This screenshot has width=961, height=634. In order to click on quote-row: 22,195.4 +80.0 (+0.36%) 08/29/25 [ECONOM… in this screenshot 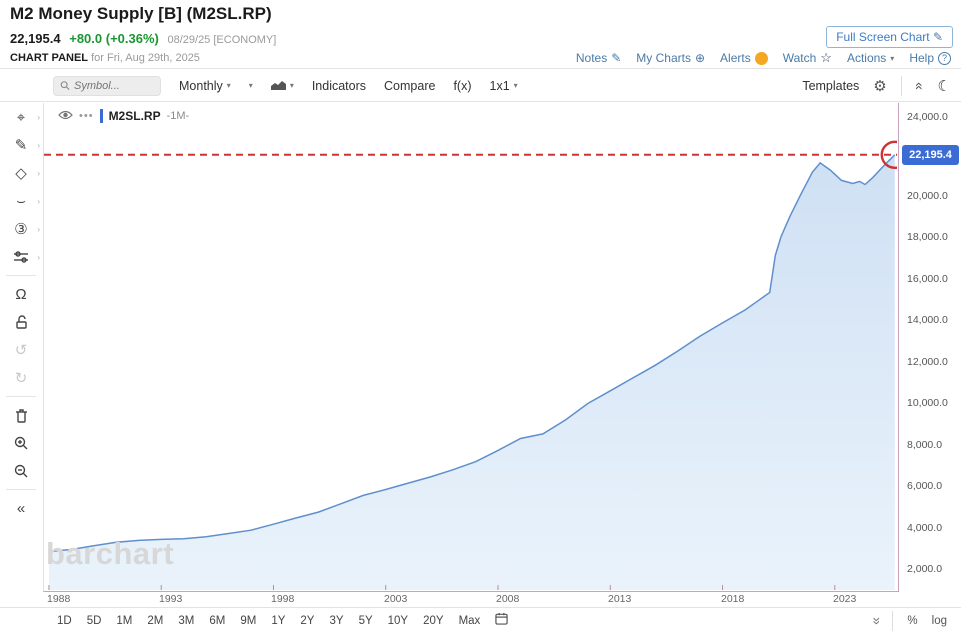, I will do `click(143, 38)`.